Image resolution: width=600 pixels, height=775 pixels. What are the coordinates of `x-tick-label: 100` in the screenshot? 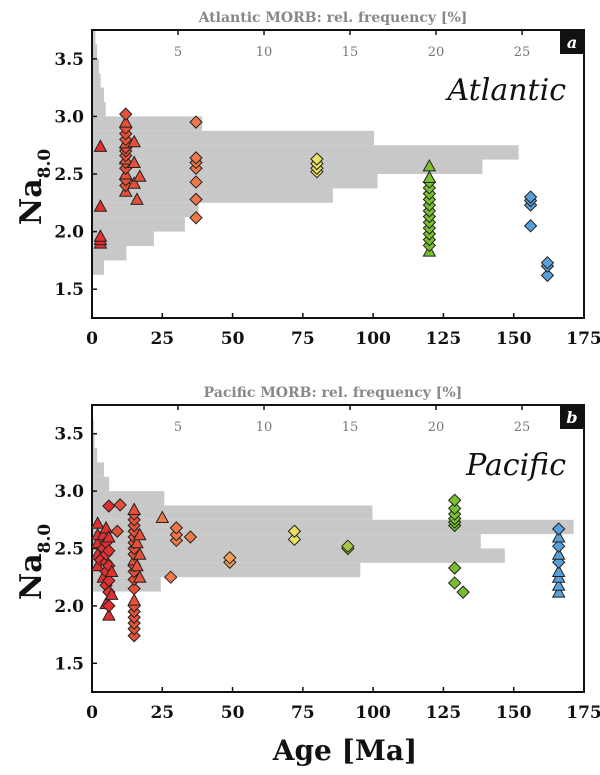 It's located at (373, 339).